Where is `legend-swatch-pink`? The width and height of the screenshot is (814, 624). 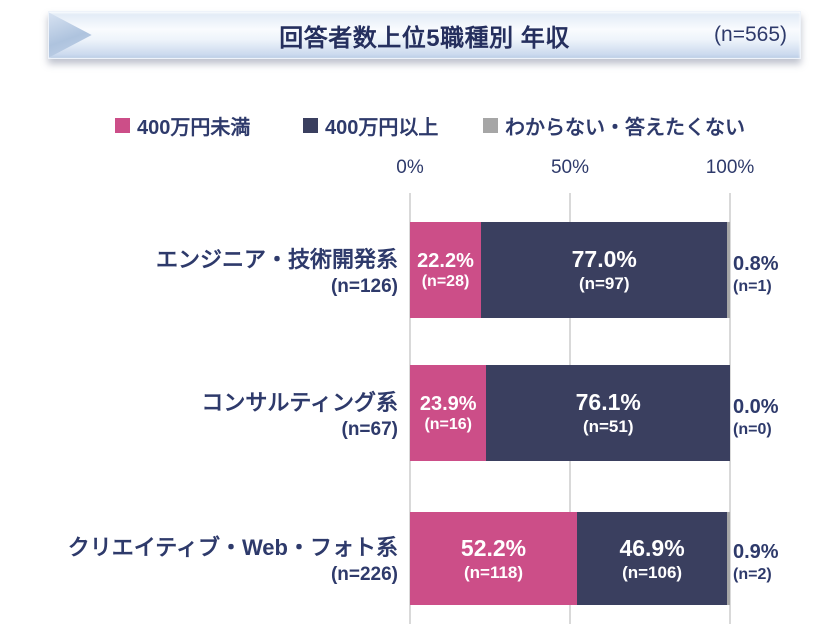
legend-swatch-pink is located at coordinates (122, 125).